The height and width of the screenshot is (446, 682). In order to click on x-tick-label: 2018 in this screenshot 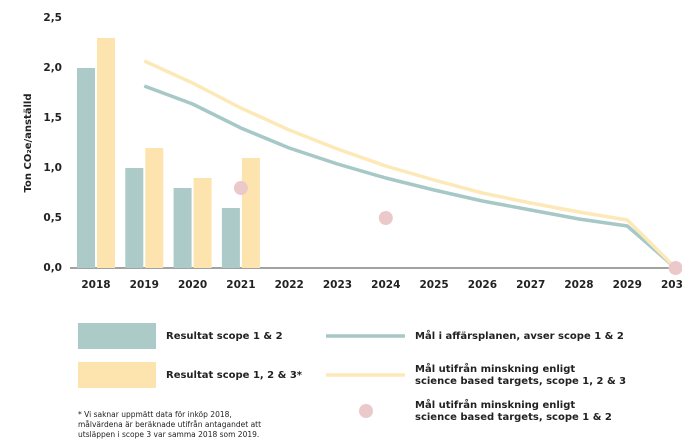, I will do `click(95, 285)`.